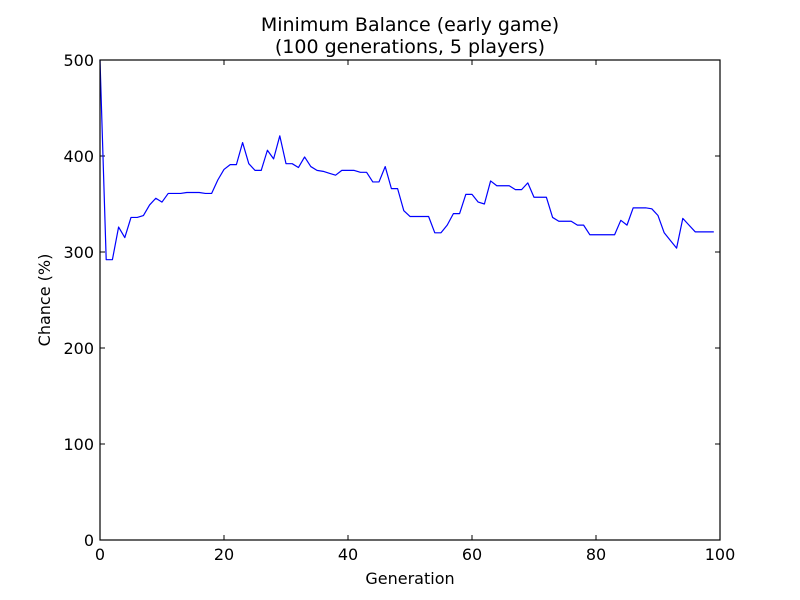 The width and height of the screenshot is (800, 600). I want to click on chart-title-line1: Minimum Balance (early game), so click(410, 25).